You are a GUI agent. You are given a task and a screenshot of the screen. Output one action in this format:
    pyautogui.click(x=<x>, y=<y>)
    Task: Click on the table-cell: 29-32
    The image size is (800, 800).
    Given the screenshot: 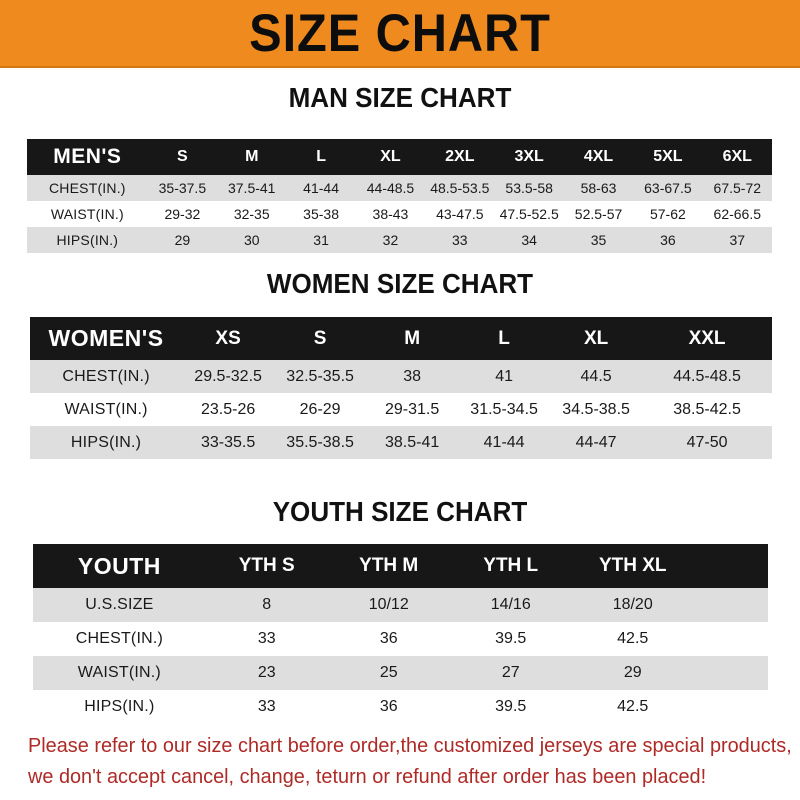 What is the action you would take?
    pyautogui.click(x=182, y=214)
    